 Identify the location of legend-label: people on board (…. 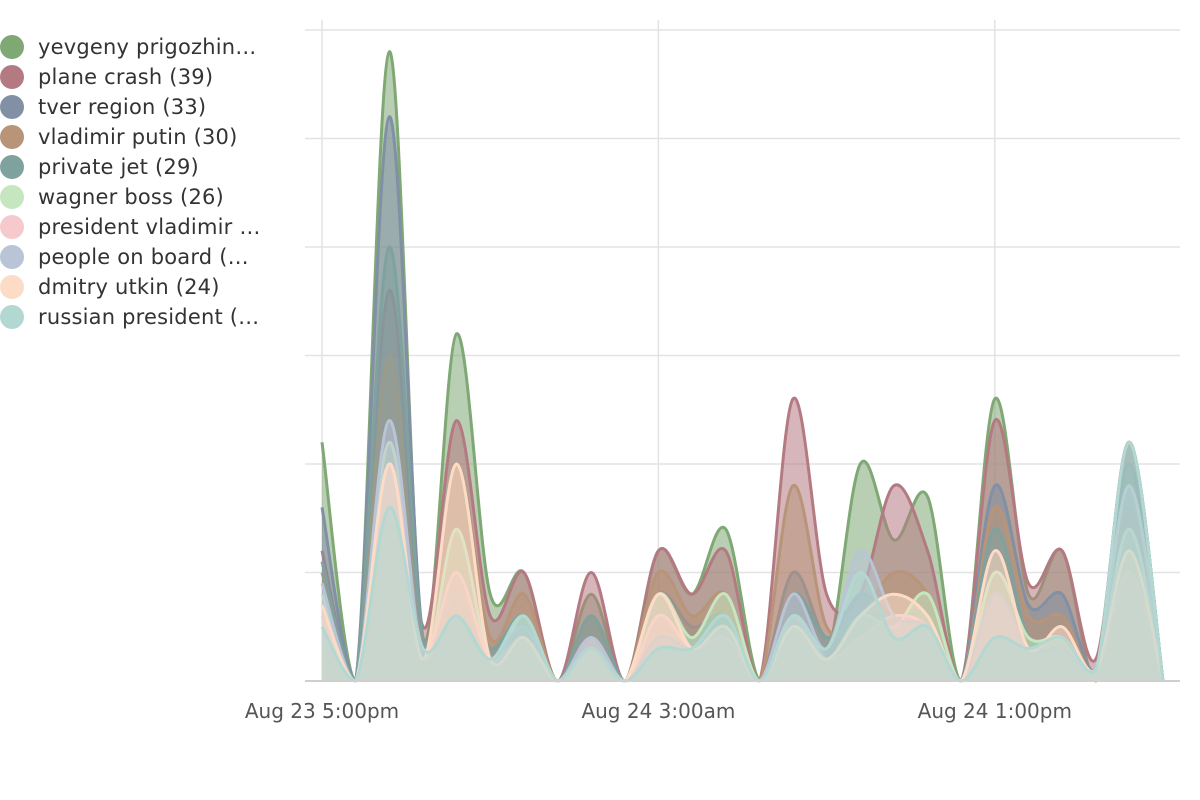
(143, 257).